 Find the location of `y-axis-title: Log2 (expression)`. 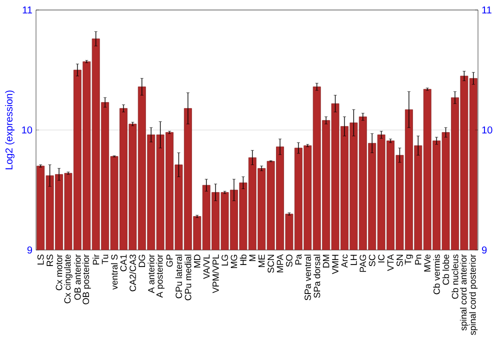

y-axis-title: Log2 (expression) is located at coordinates (9, 130).